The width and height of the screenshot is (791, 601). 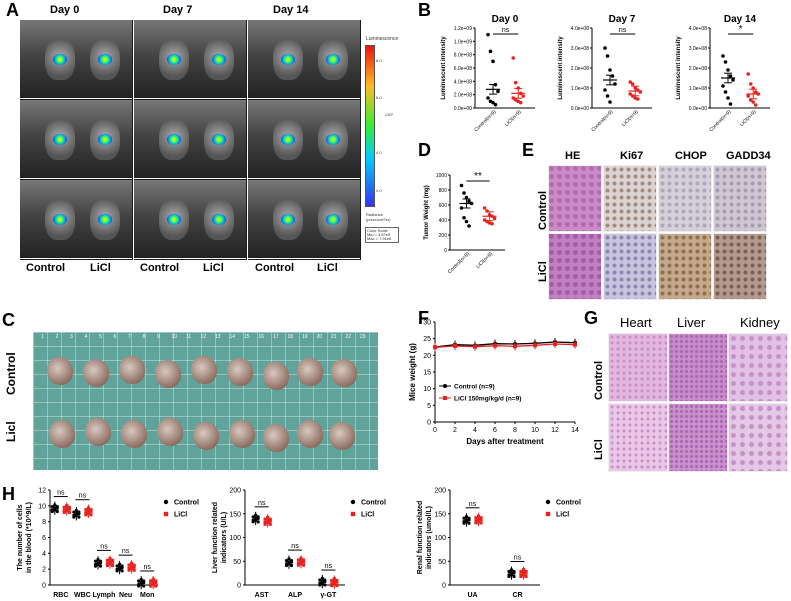 I want to click on day-7-image-column, so click(x=190, y=140).